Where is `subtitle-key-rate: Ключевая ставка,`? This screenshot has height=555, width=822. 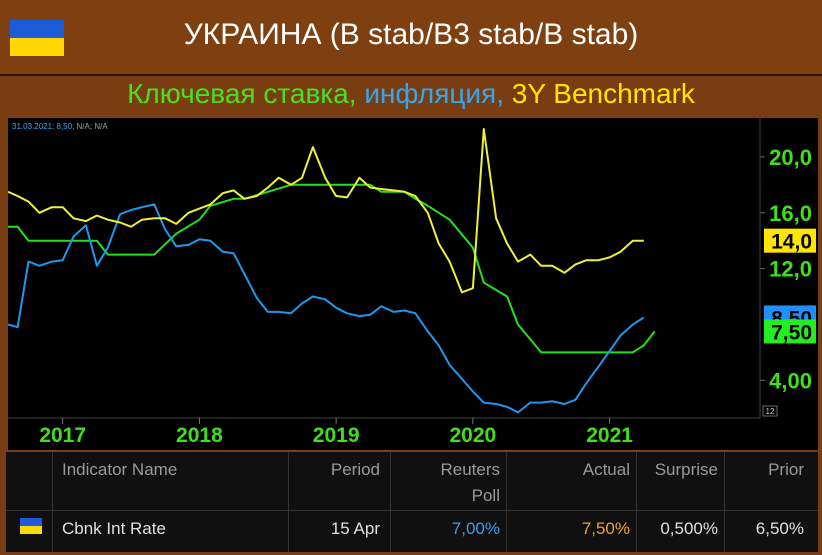 subtitle-key-rate: Ключевая ставка, is located at coordinates (242, 93).